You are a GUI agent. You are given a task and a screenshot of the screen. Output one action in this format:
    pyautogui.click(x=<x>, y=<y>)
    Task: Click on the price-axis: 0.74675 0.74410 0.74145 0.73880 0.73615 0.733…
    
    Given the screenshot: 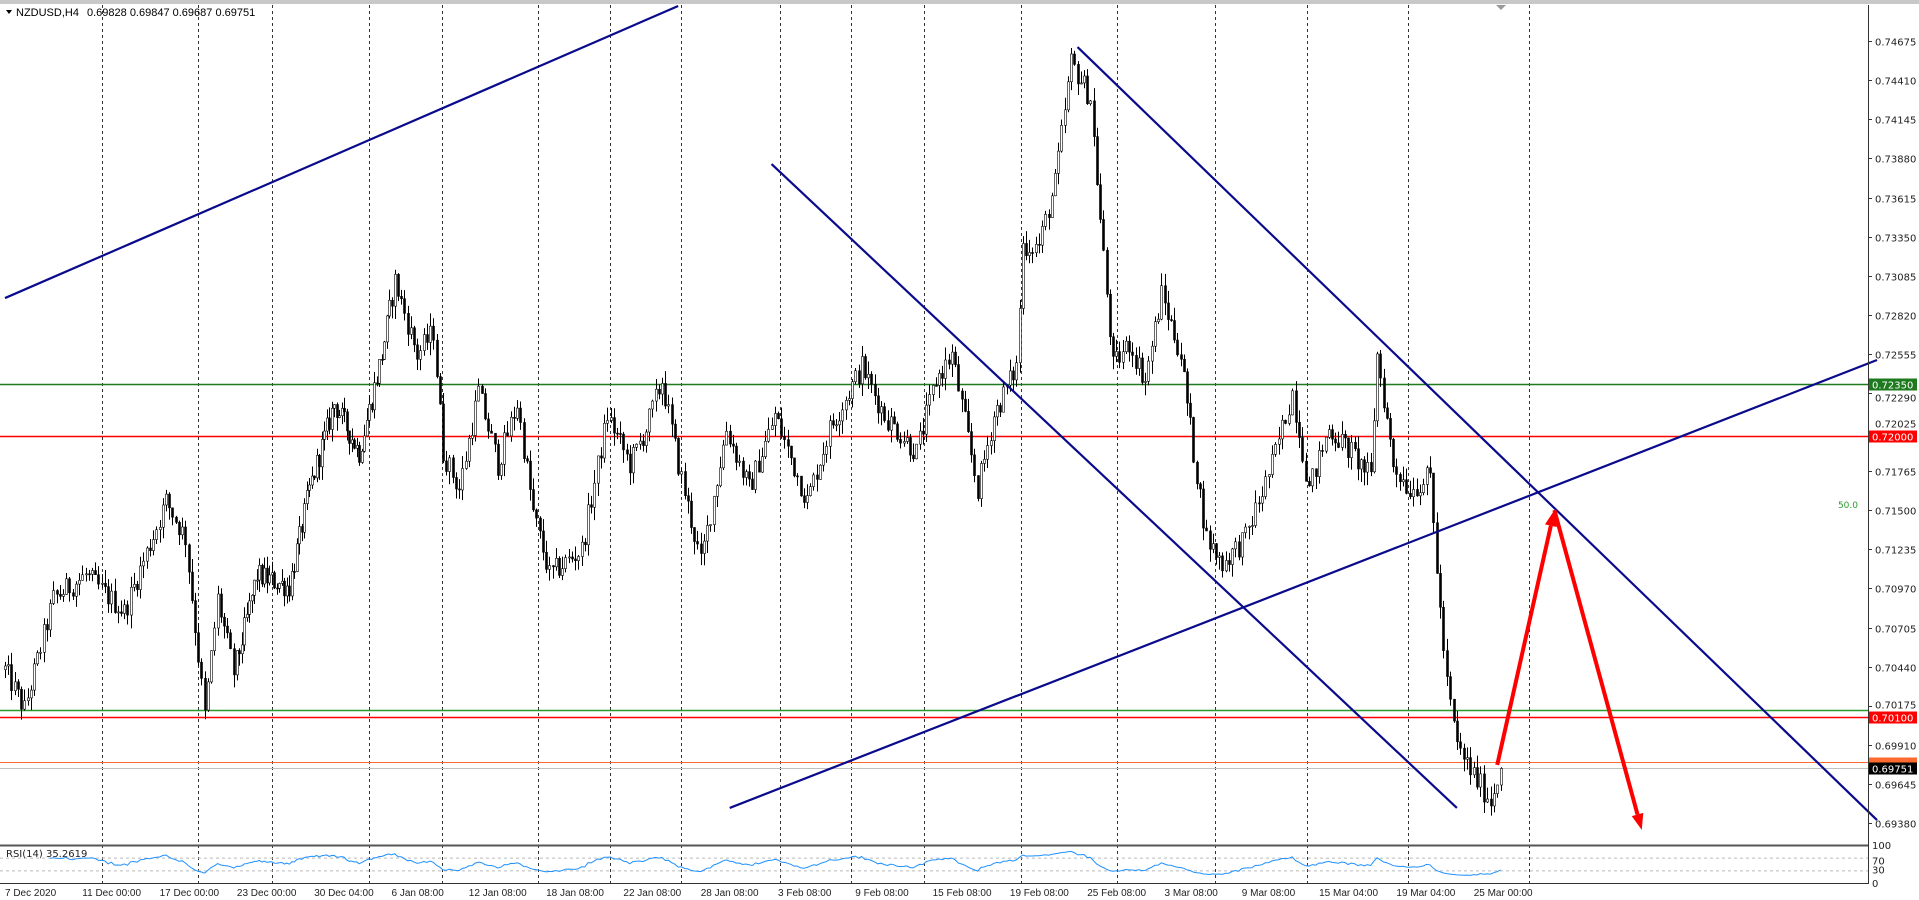 What is the action you would take?
    pyautogui.click(x=1892, y=434)
    